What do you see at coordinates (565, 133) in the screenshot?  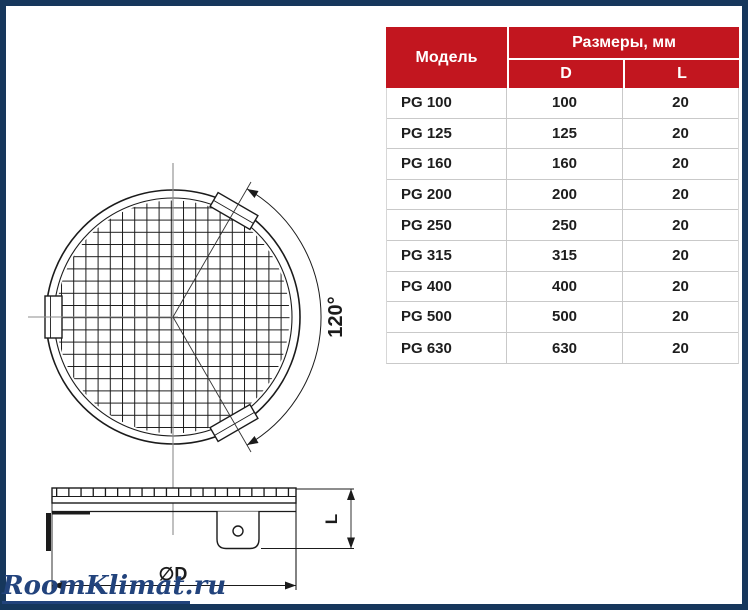 I see `table-cell-d: 125` at bounding box center [565, 133].